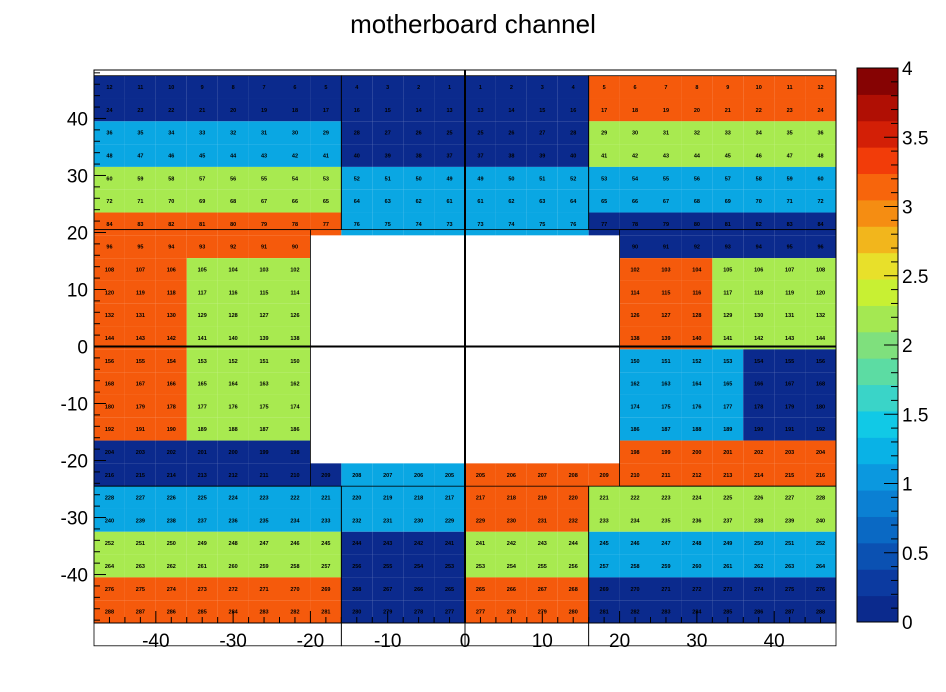 Image resolution: width=946 pixels, height=692 pixels. What do you see at coordinates (820, 316) in the screenshot?
I see `cell-label: 132` at bounding box center [820, 316].